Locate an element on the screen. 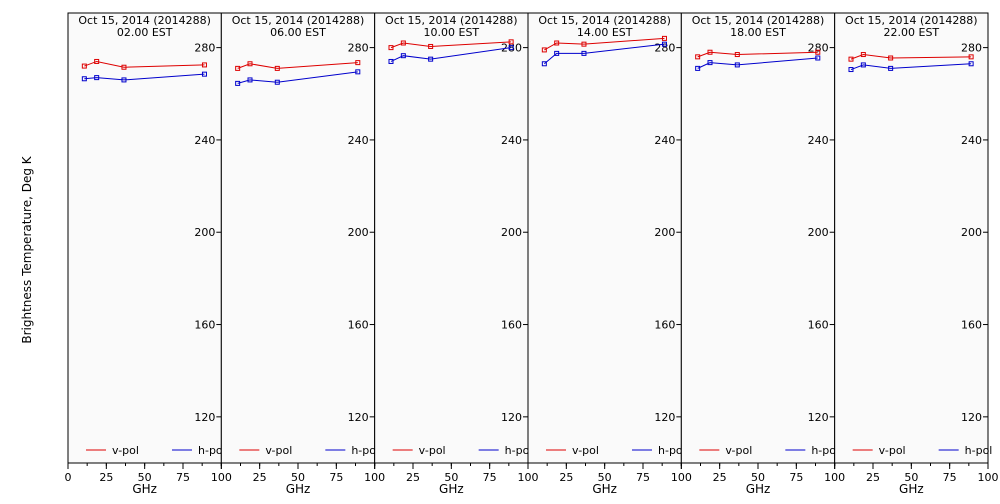 This screenshot has width=1000, height=504. panel-subtitle: 02.00 EST is located at coordinates (145, 32).